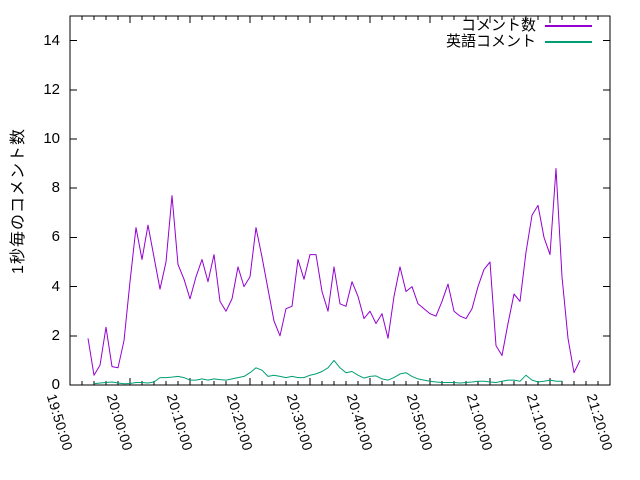  I want to click on legend-label-english-comments: 英語コメント, so click(490, 41).